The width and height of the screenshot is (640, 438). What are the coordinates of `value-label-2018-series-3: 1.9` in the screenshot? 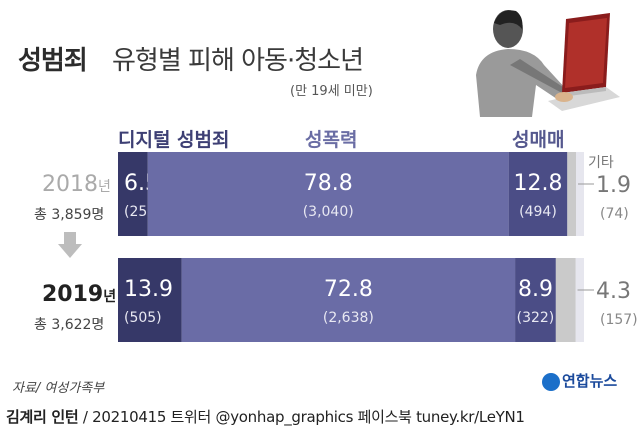 It's located at (613, 185).